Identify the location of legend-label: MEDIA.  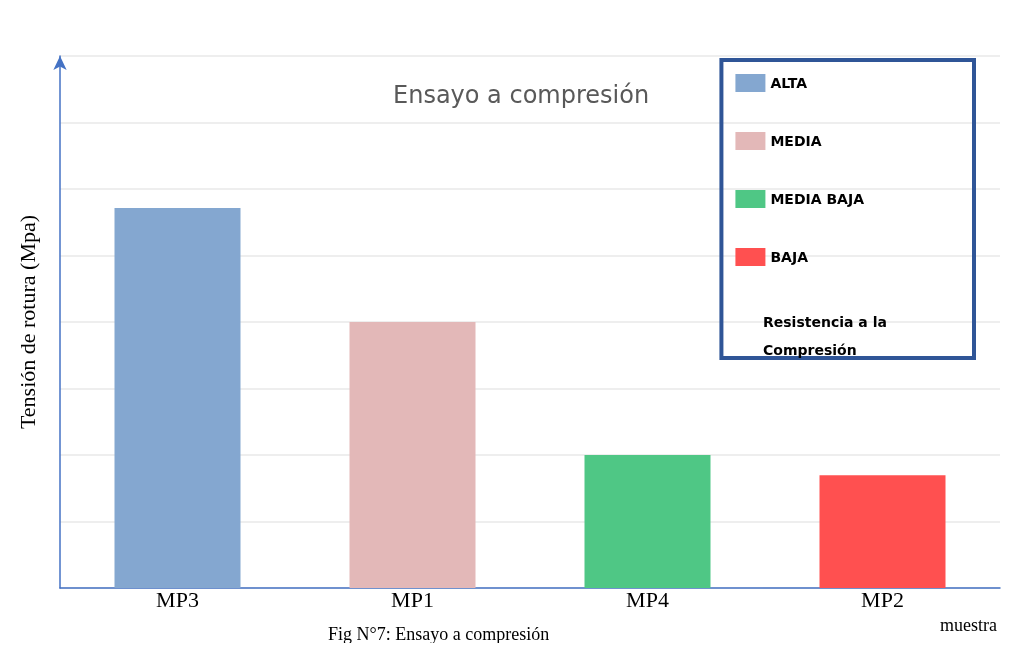
(796, 141).